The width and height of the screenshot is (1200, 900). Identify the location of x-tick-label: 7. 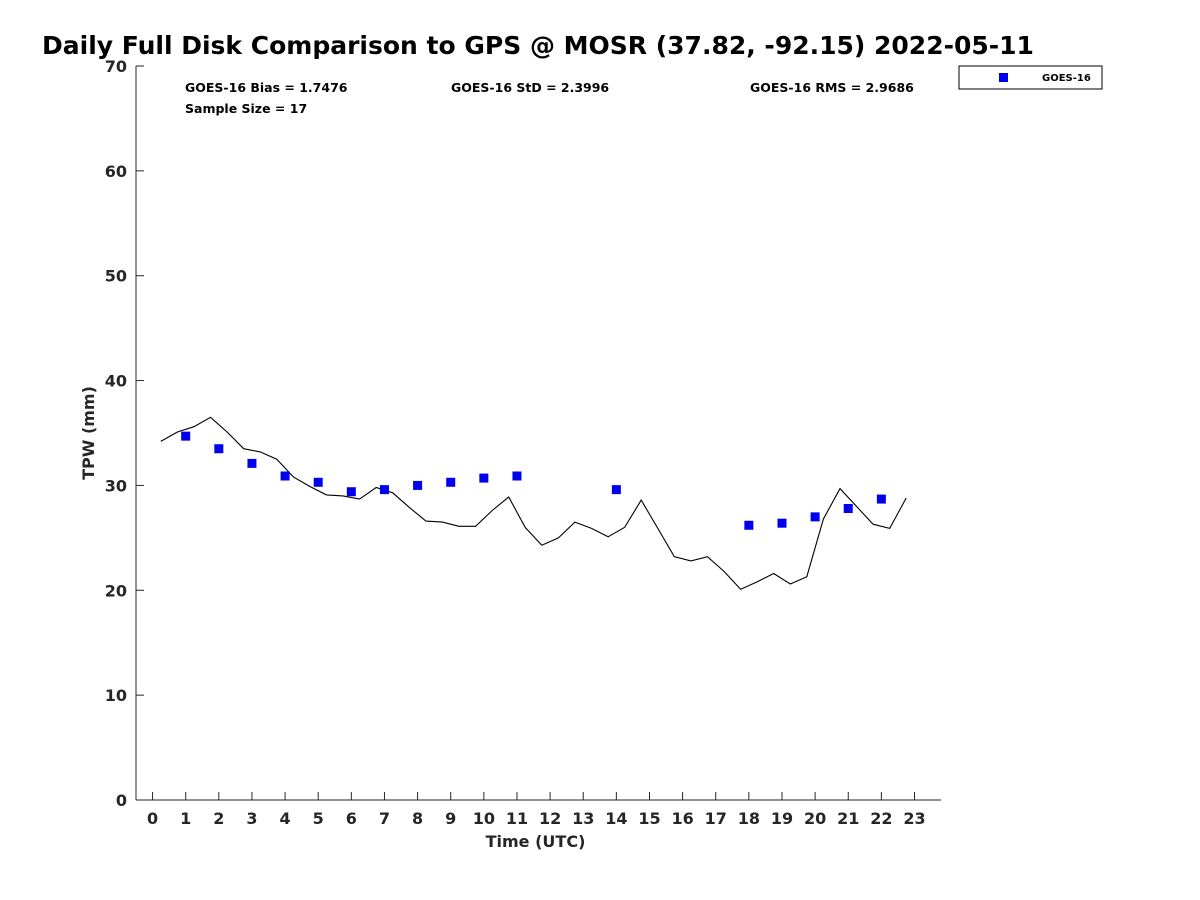
(384, 818).